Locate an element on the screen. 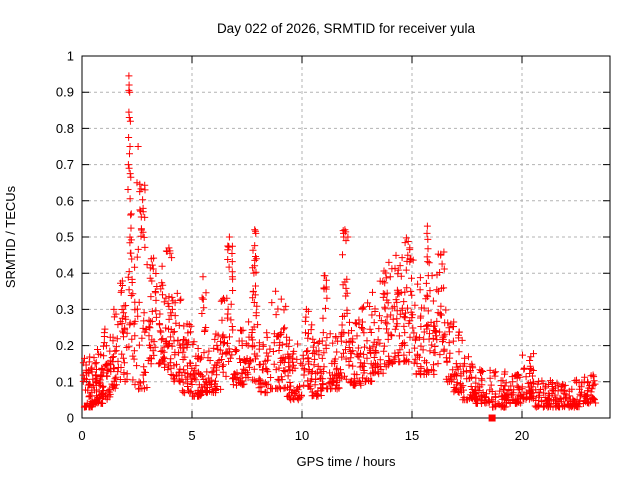  x-tick-label: 20 is located at coordinates (522, 435).